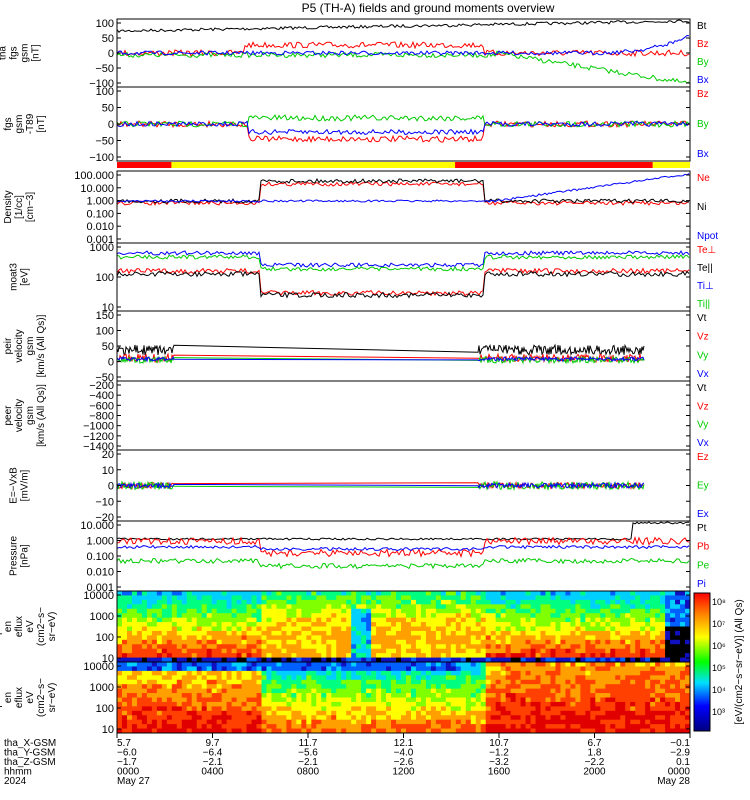  Describe the element at coordinates (97, 189) in the screenshot. I see `y-tick-label: 10.000` at that location.